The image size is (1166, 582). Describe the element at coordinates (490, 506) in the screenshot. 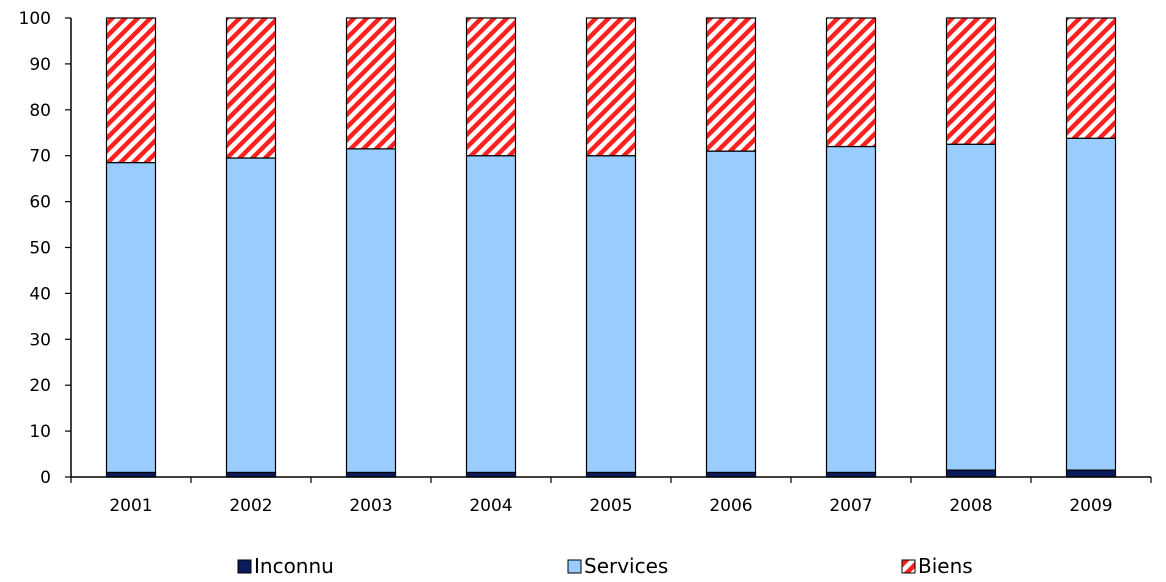

I see `x-tick-label: 2004` at that location.